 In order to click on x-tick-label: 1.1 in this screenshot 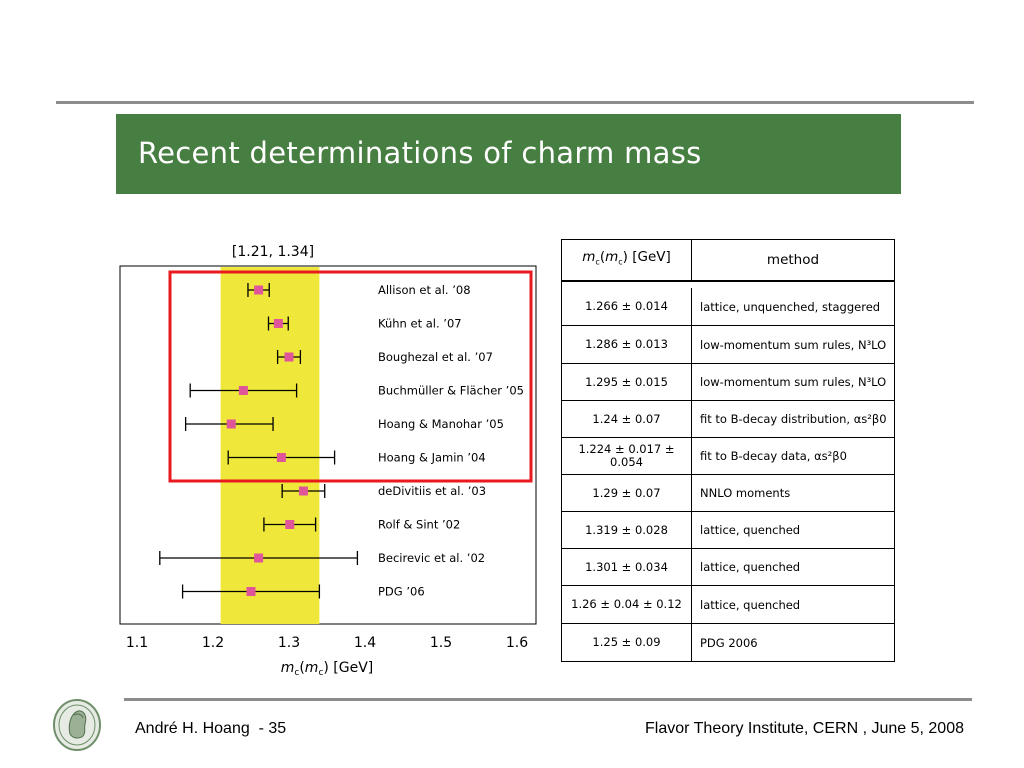, I will do `click(137, 643)`.